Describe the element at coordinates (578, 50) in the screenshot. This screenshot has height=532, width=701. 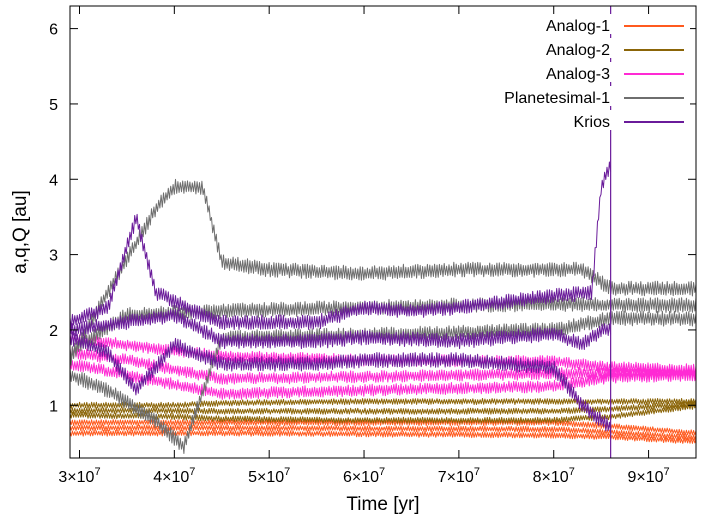
I see `legend-label: Analog-2` at that location.